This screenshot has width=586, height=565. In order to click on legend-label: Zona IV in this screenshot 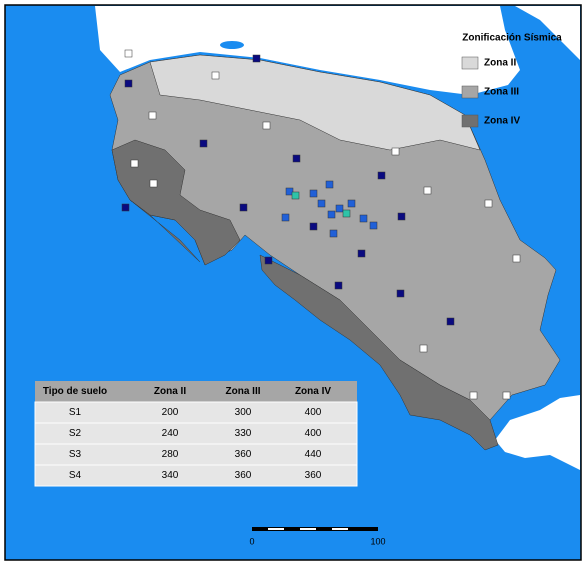, I will do `click(502, 121)`.